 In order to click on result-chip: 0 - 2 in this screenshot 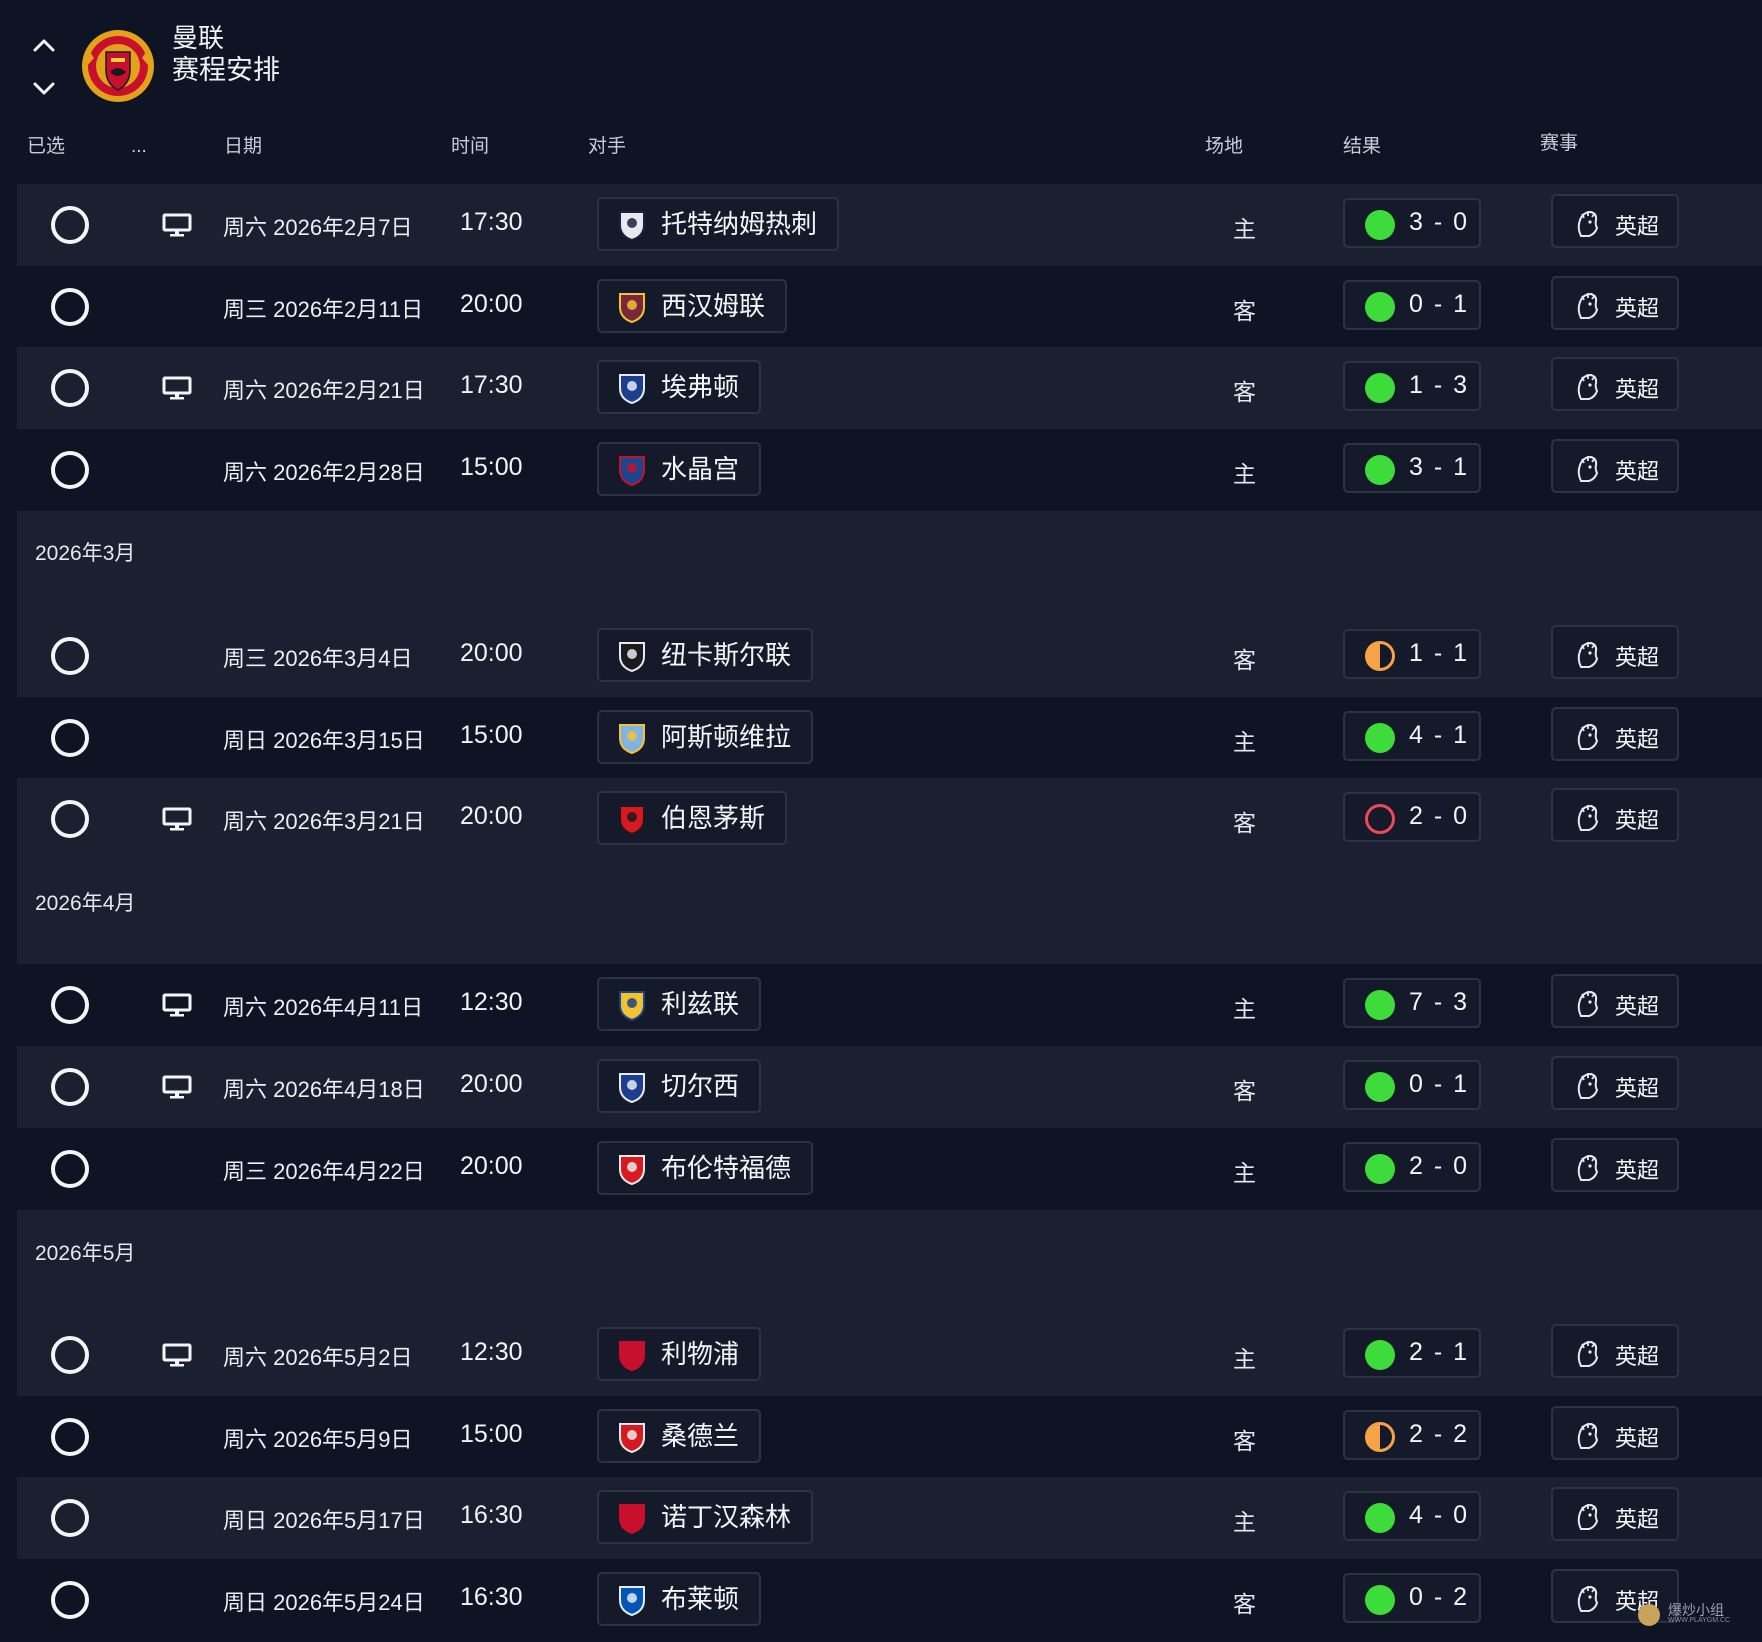, I will do `click(1412, 1598)`.